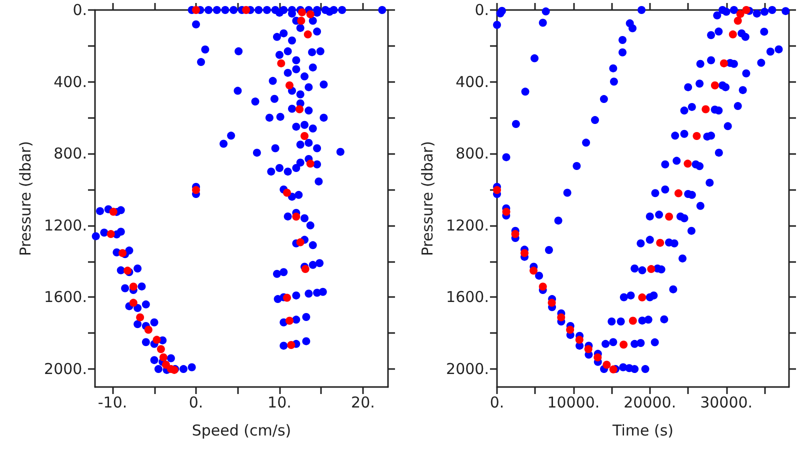  Describe the element at coordinates (650, 403) in the screenshot. I see `x-tick-label: 20000.` at that location.